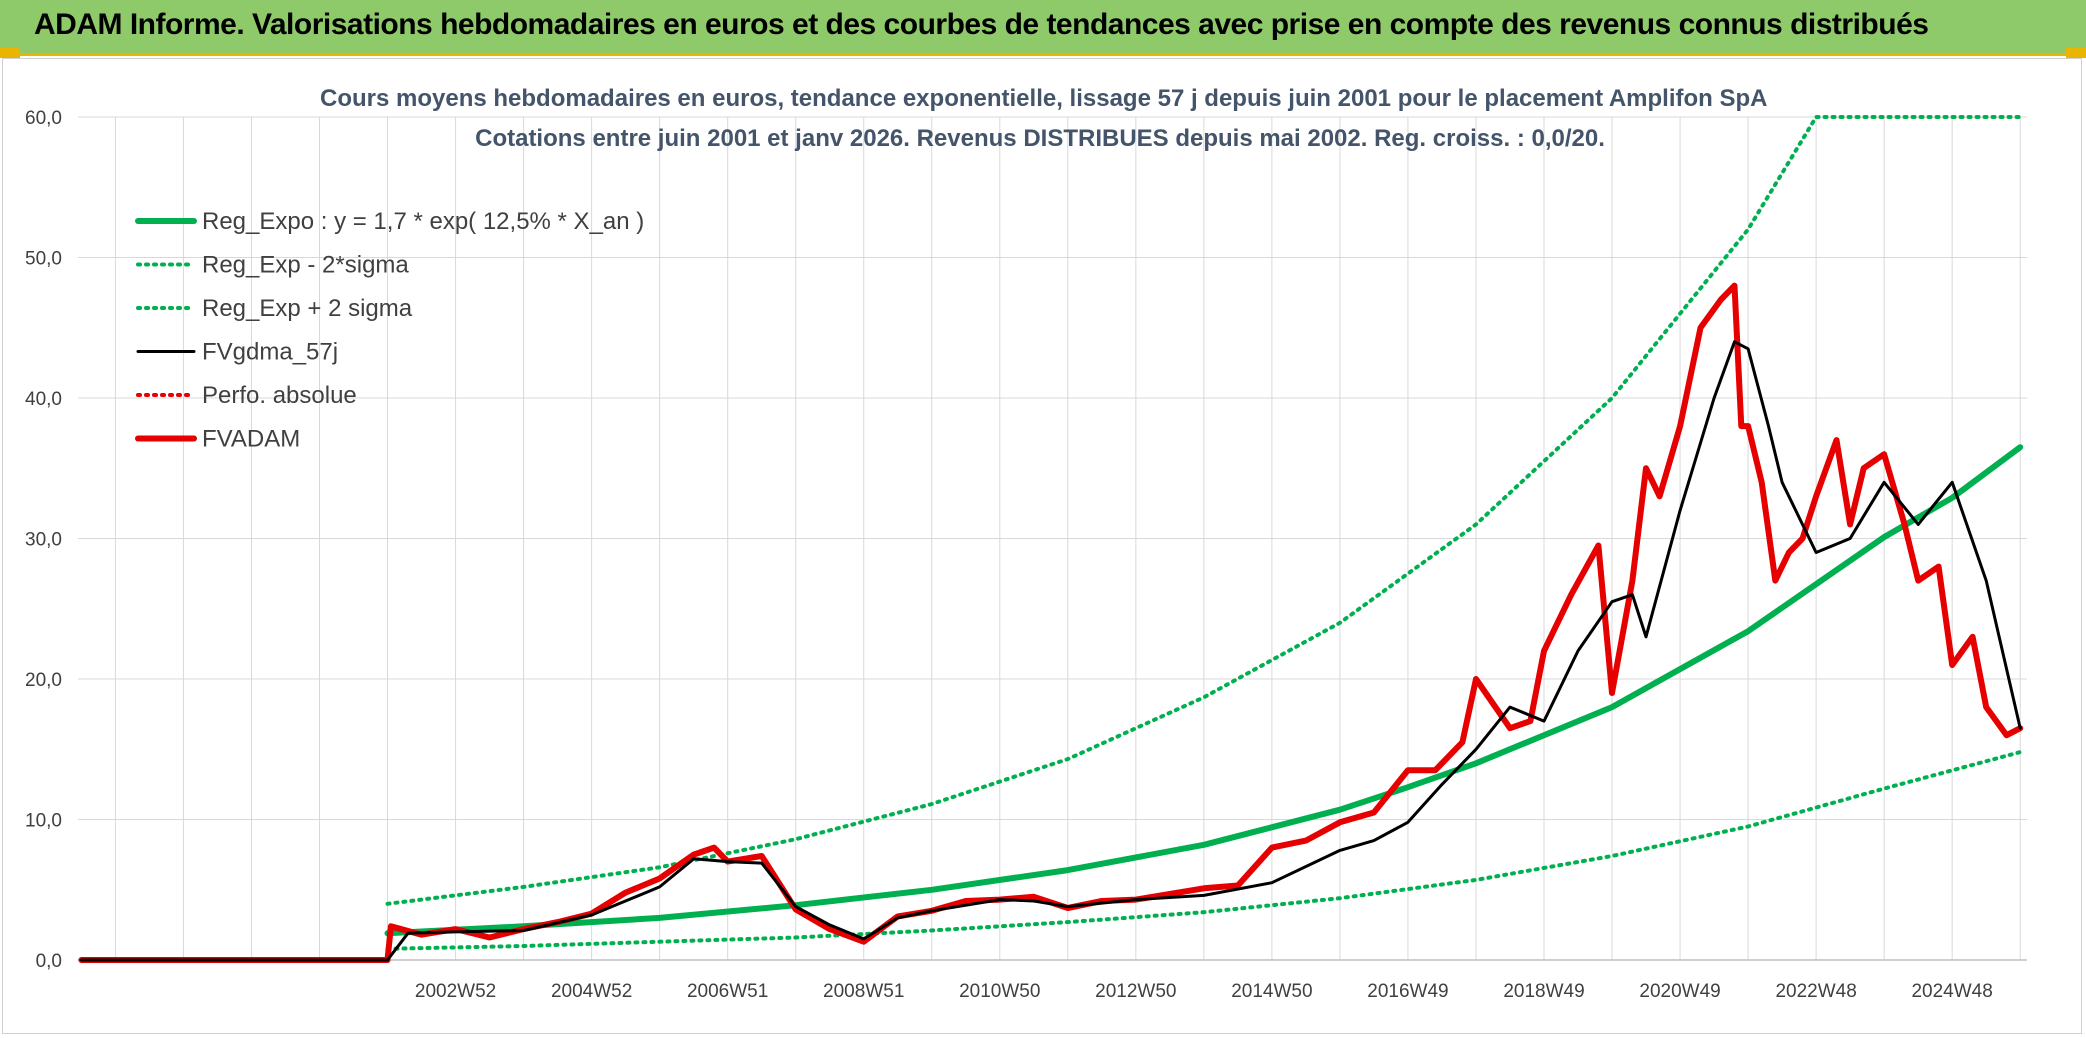  Describe the element at coordinates (863, 991) in the screenshot. I see `x-tick-label: 2008W51` at that location.